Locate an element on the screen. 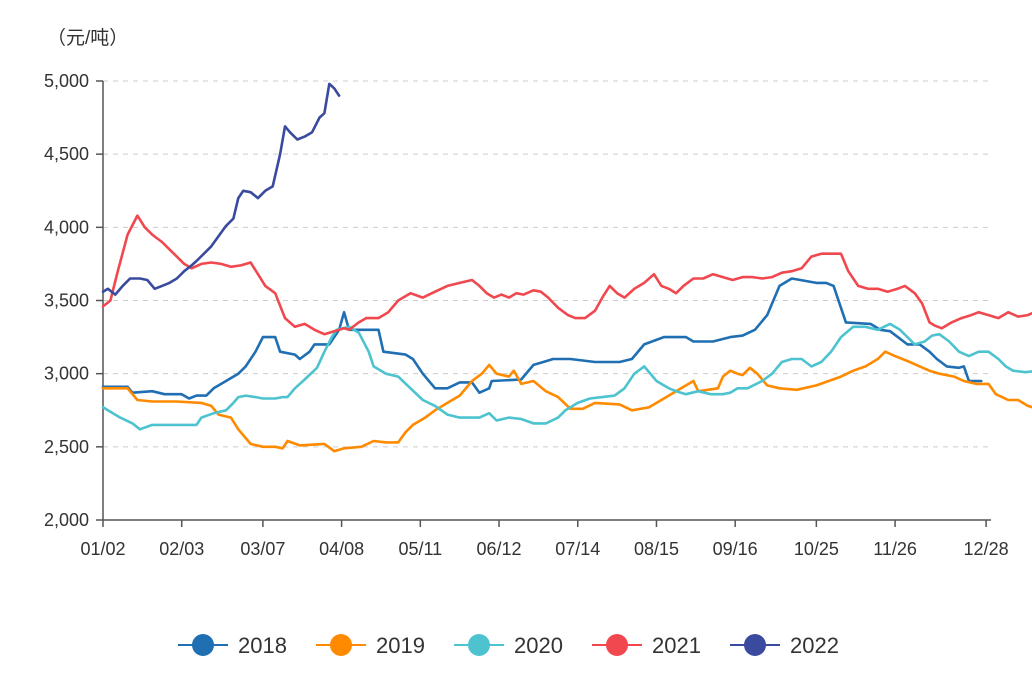 The image size is (1032, 684). series-line-2020 is located at coordinates (566, 376).